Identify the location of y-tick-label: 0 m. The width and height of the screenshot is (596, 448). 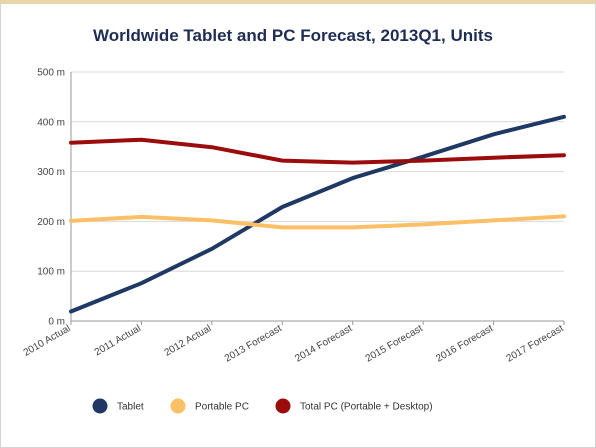
(56, 322).